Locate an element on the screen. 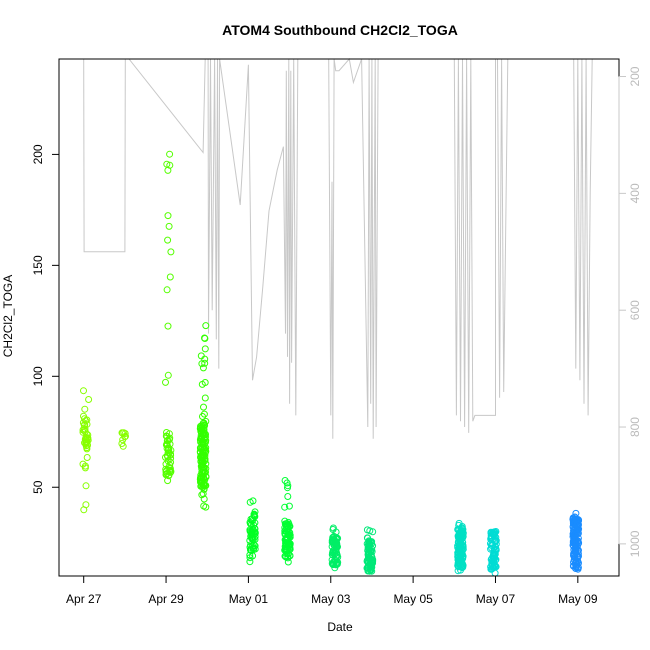 The width and height of the screenshot is (650, 650). right-tick-label: 600 is located at coordinates (635, 310).